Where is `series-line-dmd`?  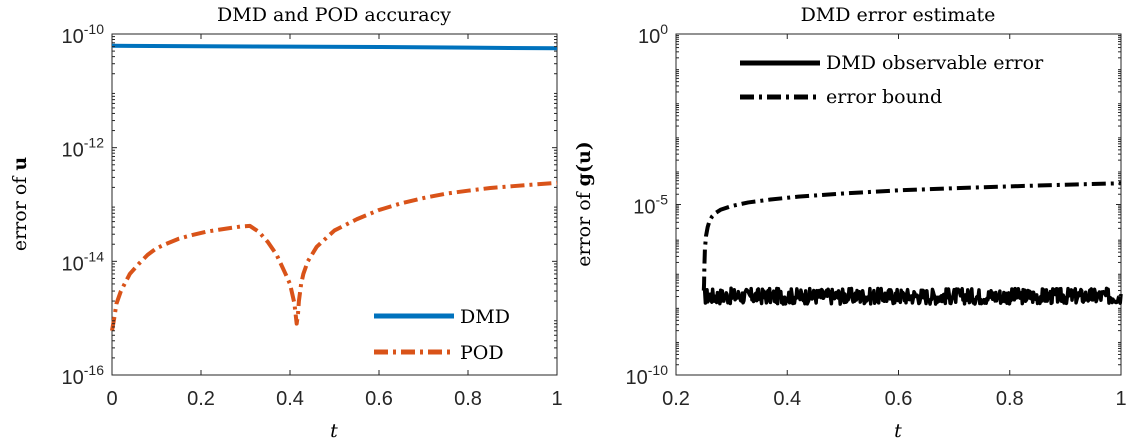
series-line-dmd is located at coordinates (334, 47).